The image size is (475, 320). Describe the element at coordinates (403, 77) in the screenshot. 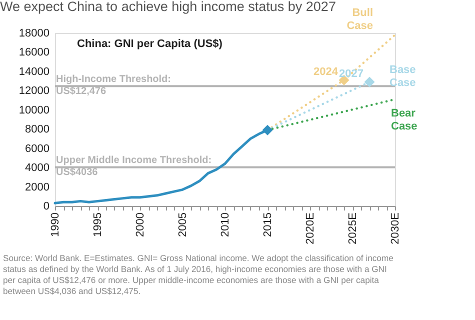

I see `series-label: Base Case` at that location.